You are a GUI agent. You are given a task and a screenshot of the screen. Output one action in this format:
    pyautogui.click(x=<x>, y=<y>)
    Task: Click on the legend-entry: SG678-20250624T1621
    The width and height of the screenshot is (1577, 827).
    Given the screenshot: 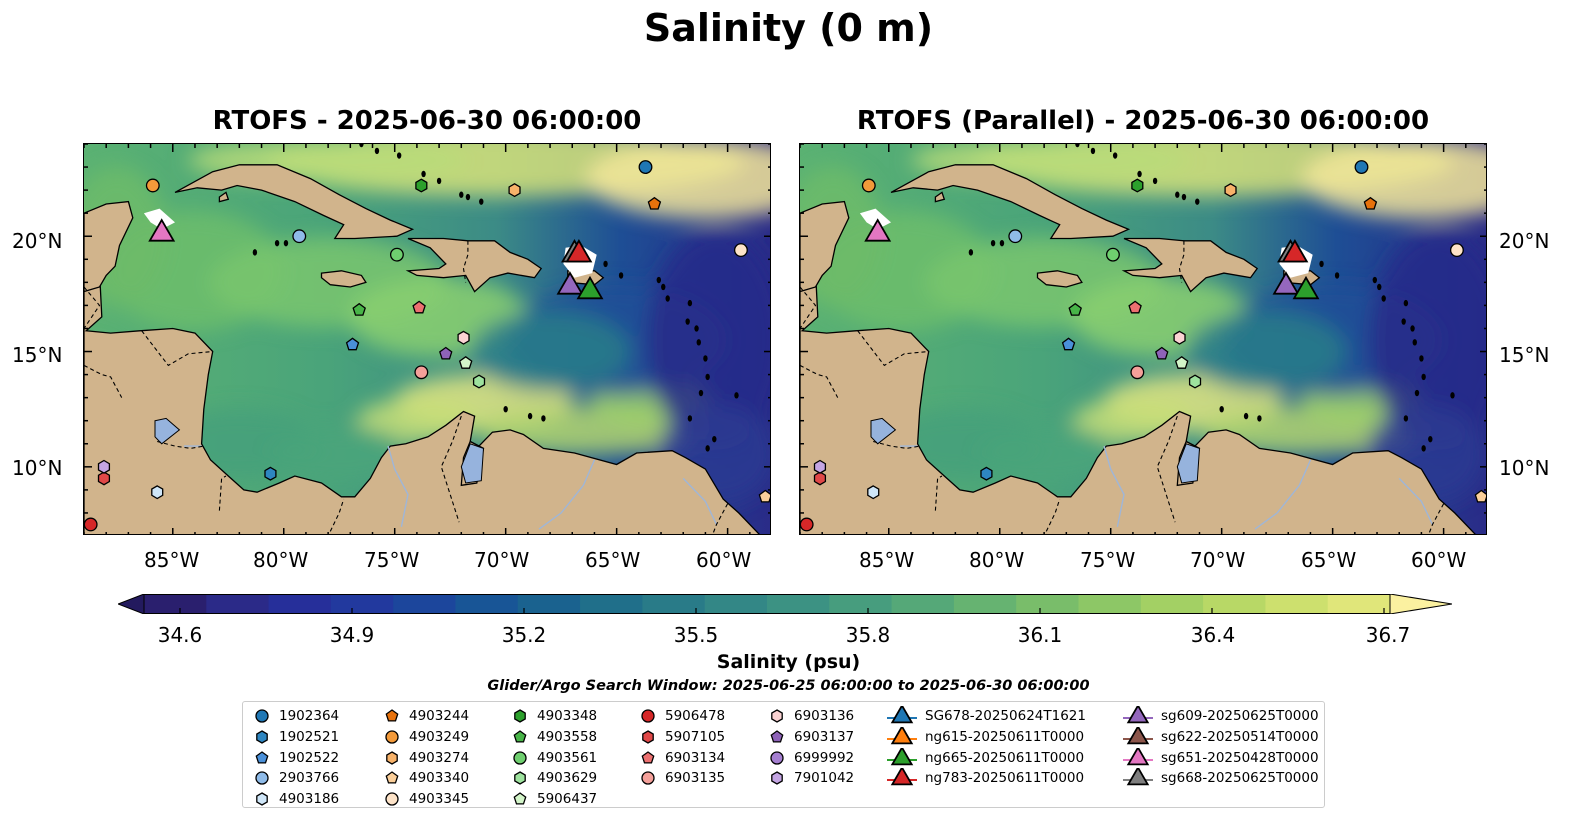 What is the action you would take?
    pyautogui.click(x=986, y=716)
    